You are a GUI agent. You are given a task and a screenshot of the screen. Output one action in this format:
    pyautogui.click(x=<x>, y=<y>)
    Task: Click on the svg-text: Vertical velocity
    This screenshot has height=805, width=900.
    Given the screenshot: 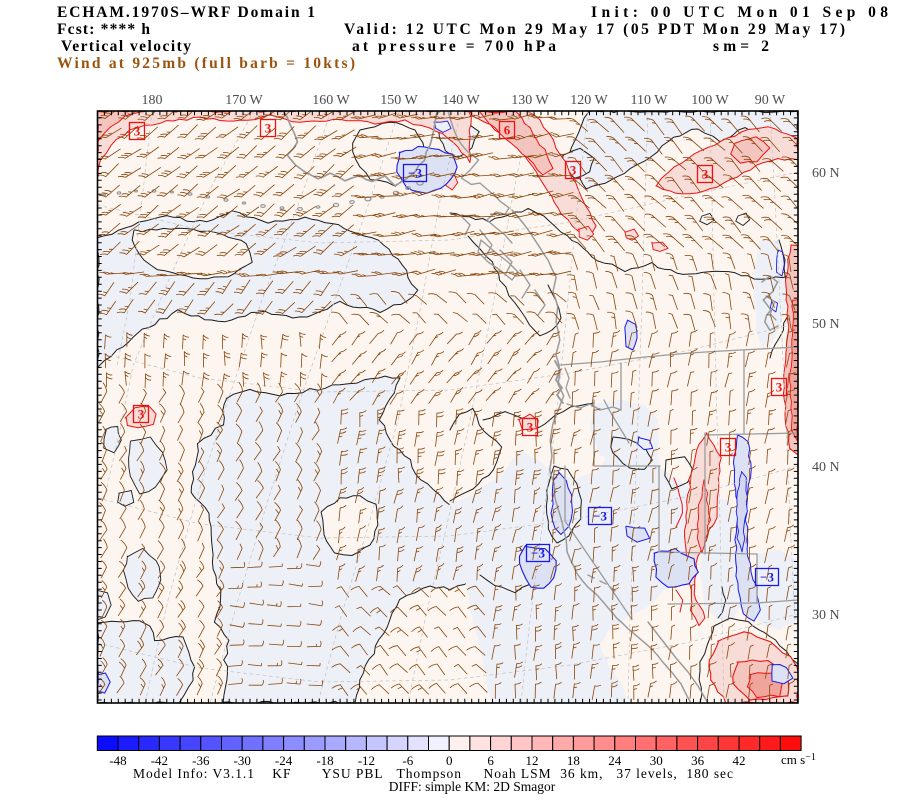 What is the action you would take?
    pyautogui.click(x=126, y=46)
    